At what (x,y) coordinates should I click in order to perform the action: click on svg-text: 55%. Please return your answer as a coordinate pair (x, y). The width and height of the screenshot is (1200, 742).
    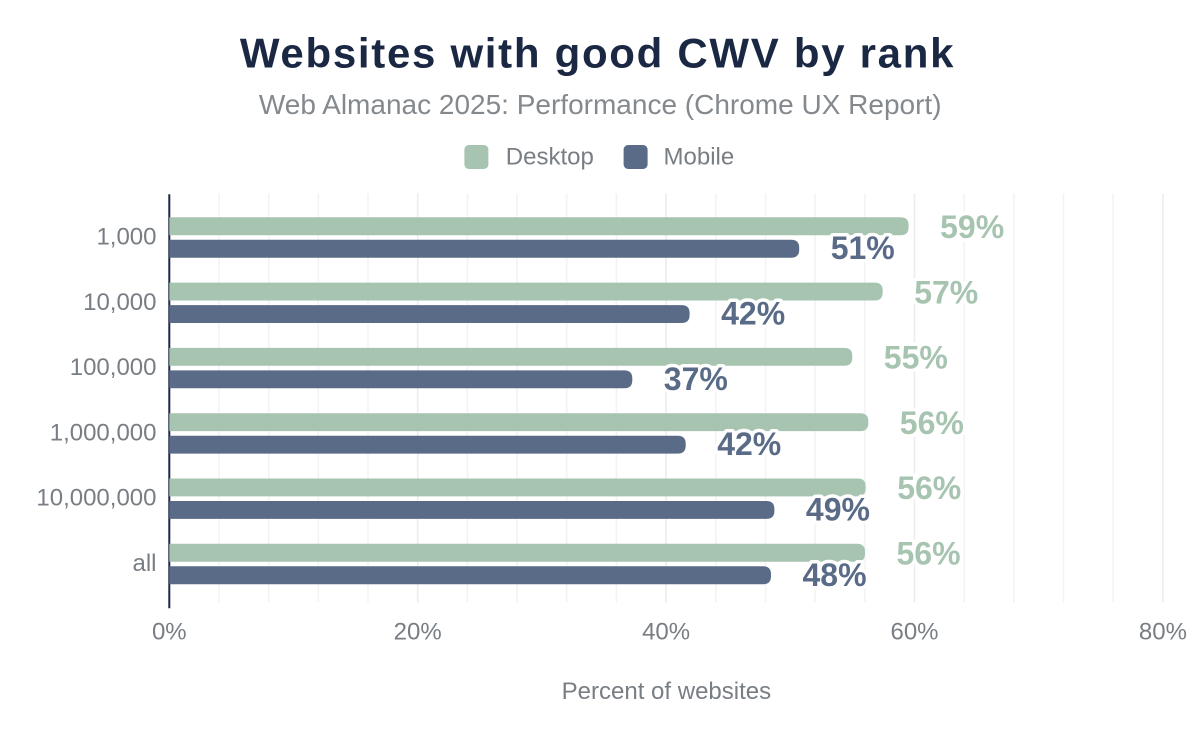
    Looking at the image, I should click on (916, 358).